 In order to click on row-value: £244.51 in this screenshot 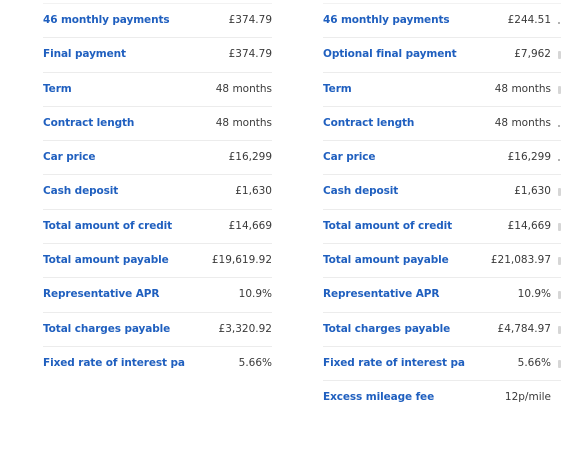, I will do `click(529, 20)`.